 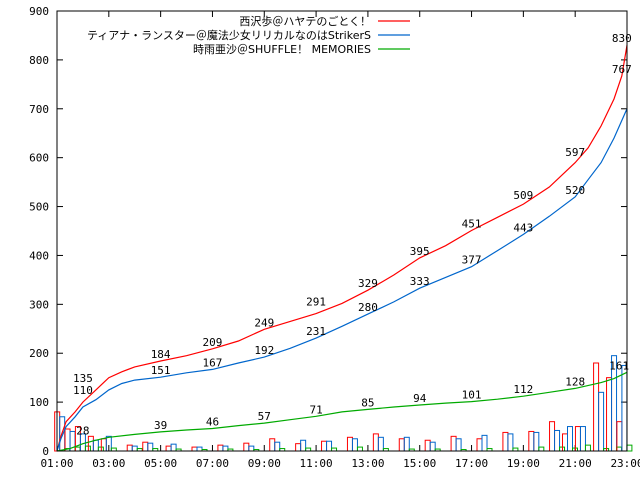 I want to click on data-label: 57, so click(x=264, y=416).